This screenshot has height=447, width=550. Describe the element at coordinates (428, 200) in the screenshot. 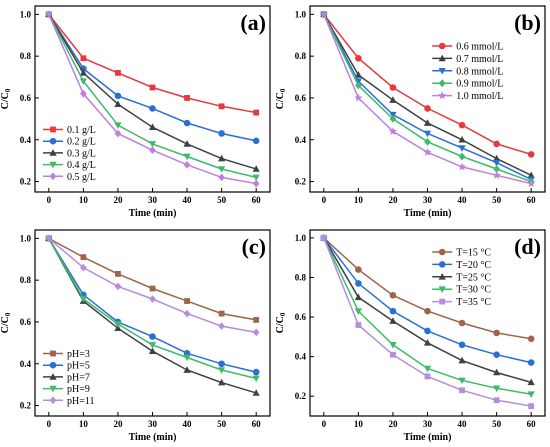

I see `x-tick-label: 30` at that location.